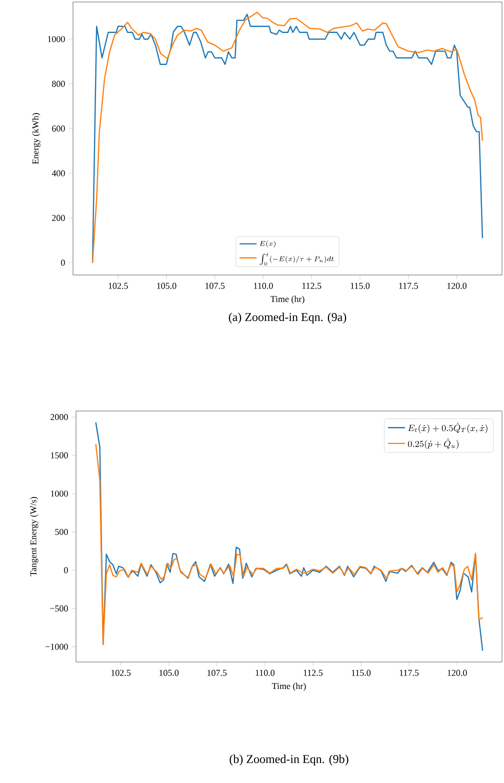  I want to click on y-tick-label: 400, so click(58, 173).